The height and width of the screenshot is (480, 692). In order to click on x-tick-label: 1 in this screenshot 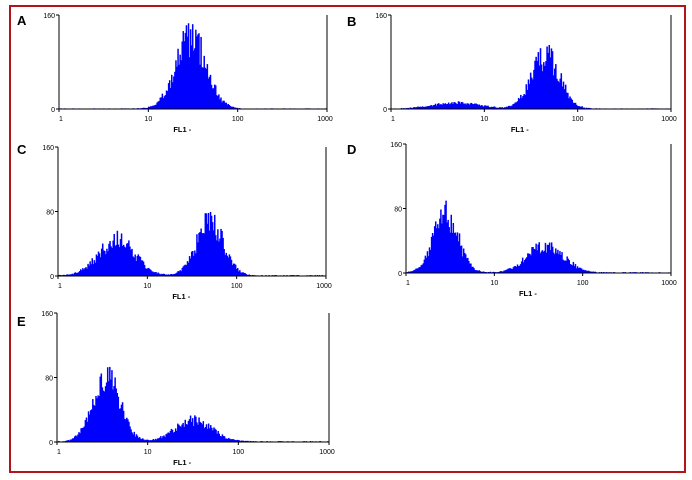, I will do `click(61, 119)`.